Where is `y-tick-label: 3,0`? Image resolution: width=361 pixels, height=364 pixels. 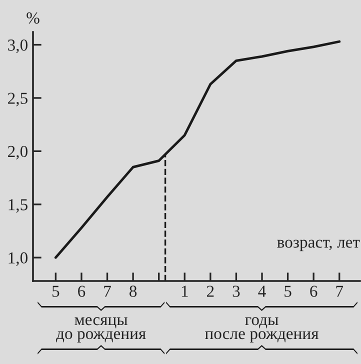 y-tick-label: 3,0 is located at coordinates (18, 46).